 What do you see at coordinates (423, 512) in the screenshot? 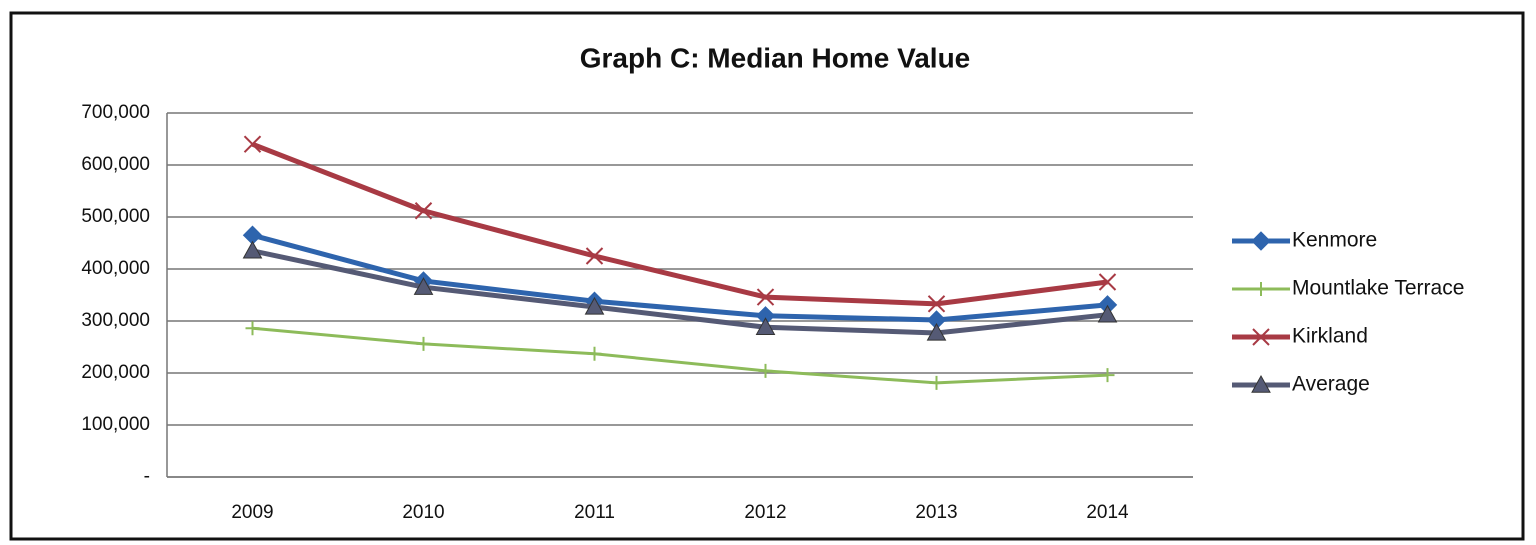
I see `x-tick-label: 2010` at bounding box center [423, 512].